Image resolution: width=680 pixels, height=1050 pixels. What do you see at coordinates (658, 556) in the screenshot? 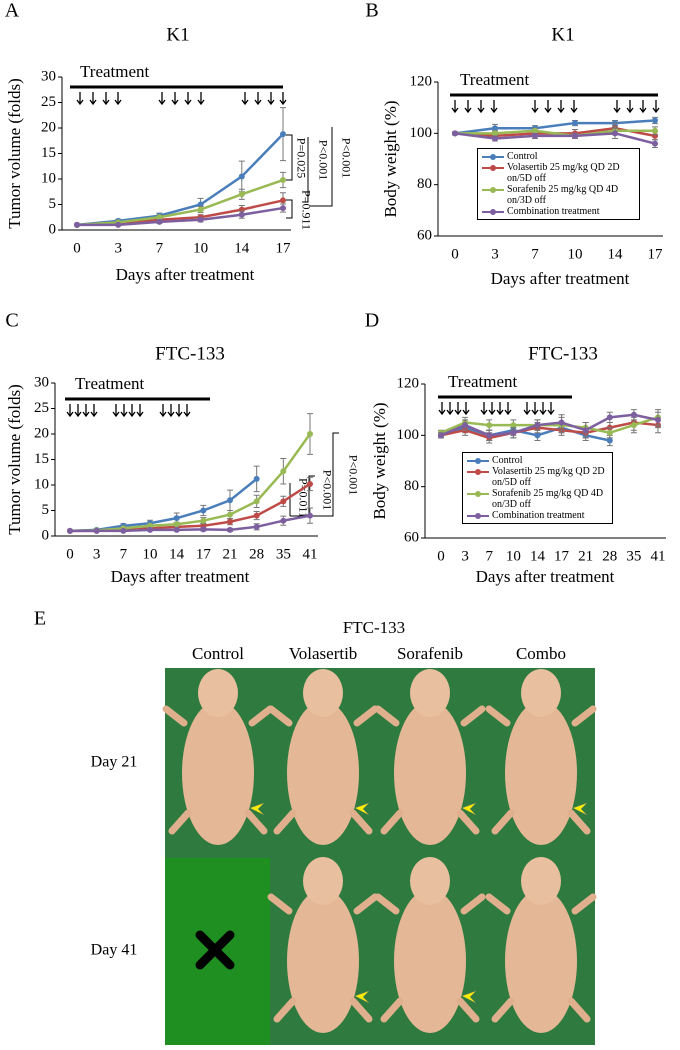
I see `x-tick-label: 41` at bounding box center [658, 556].